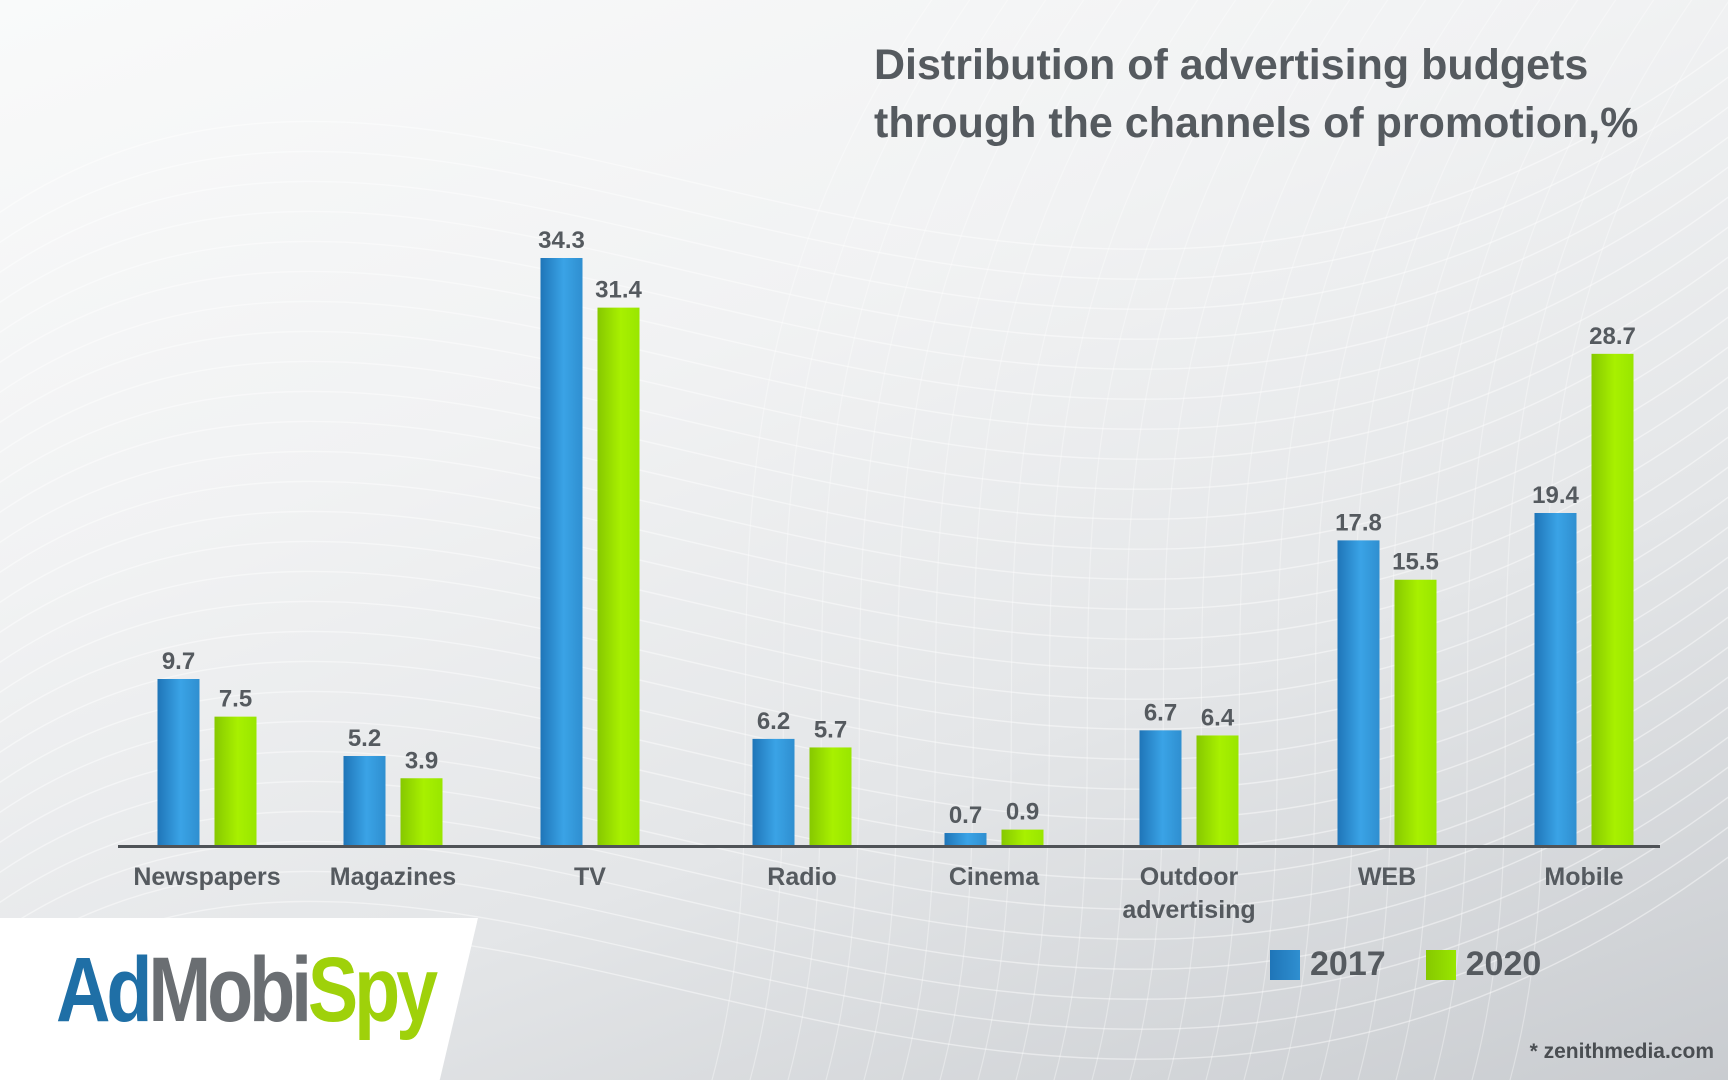 The height and width of the screenshot is (1080, 1728). I want to click on value-label-2020-7: 28.7, so click(1612, 336).